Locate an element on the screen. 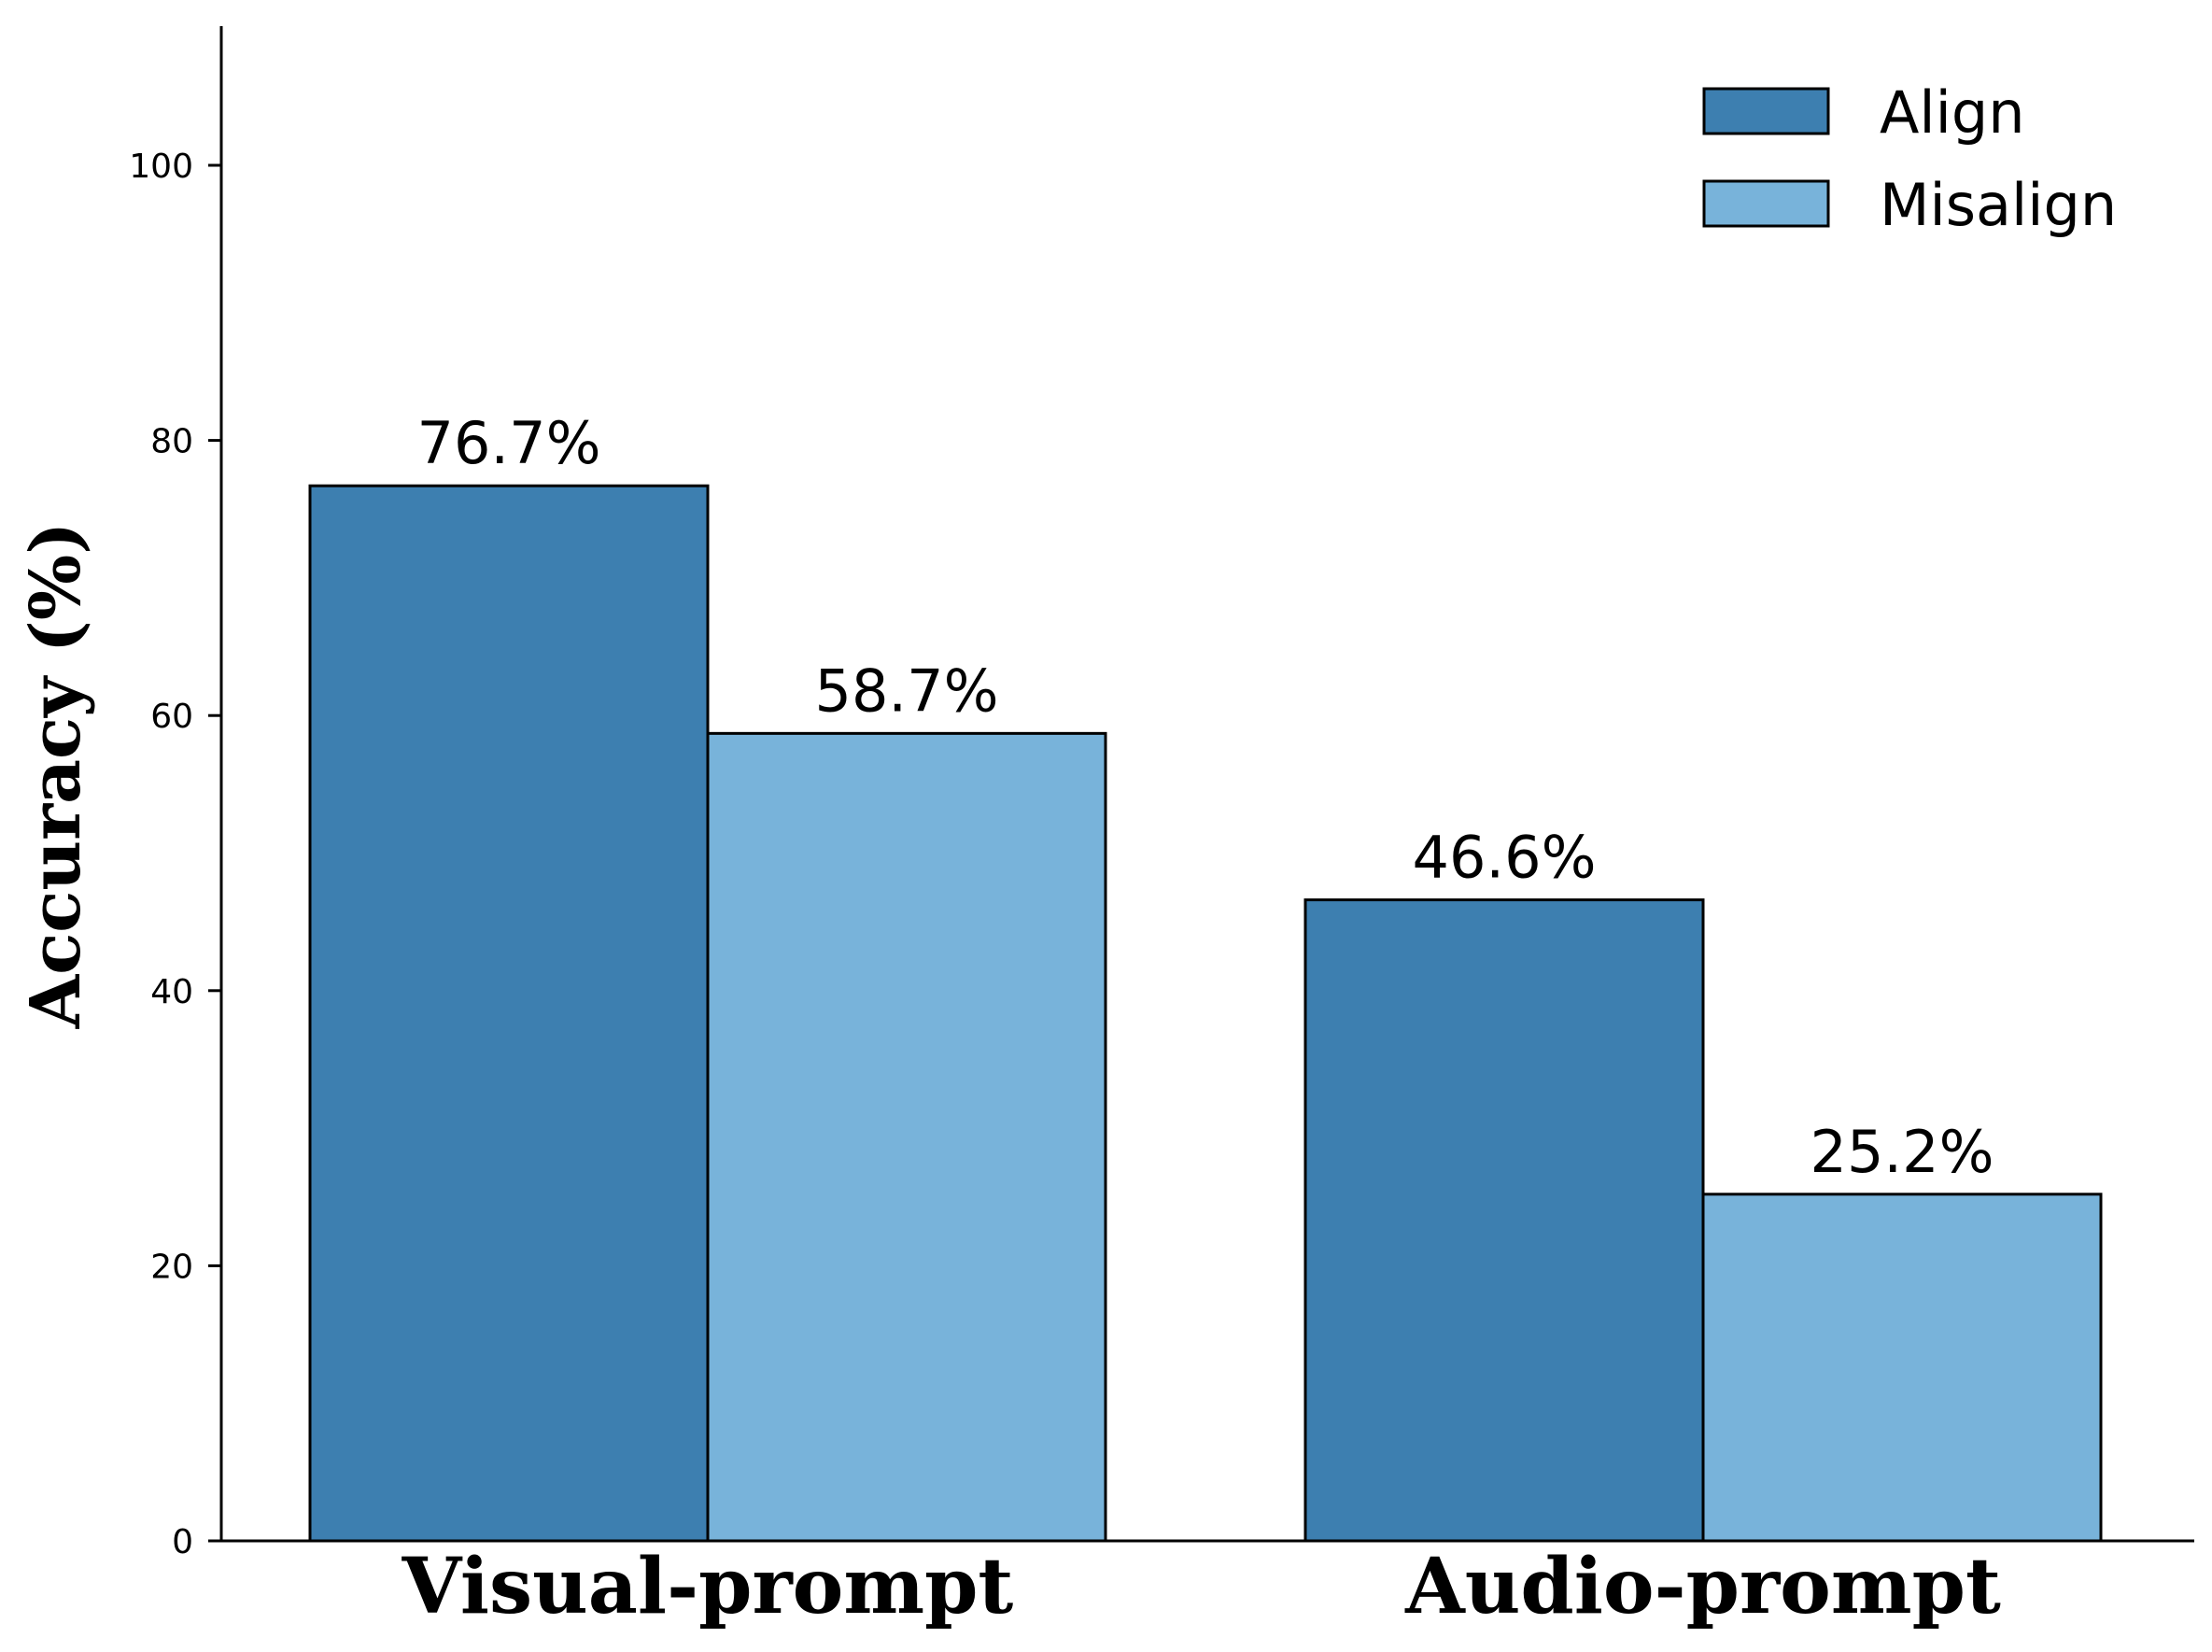 The image size is (2212, 1652). x-category-label-visual-prompt: Visual-prompt is located at coordinates (708, 1586).